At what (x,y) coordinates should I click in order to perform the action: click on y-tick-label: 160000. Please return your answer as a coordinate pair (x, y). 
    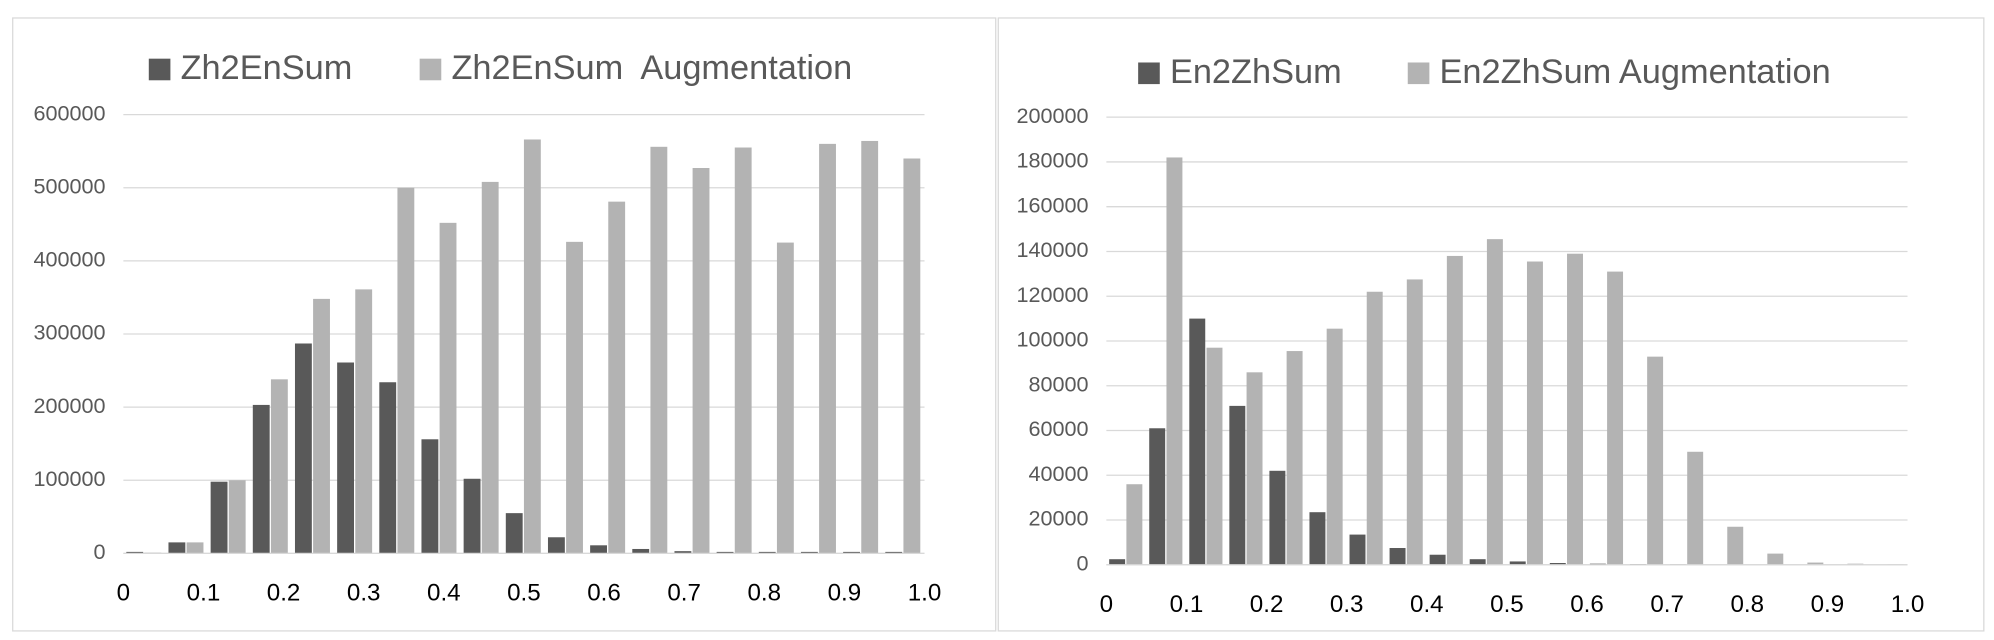
    Looking at the image, I should click on (1052, 204).